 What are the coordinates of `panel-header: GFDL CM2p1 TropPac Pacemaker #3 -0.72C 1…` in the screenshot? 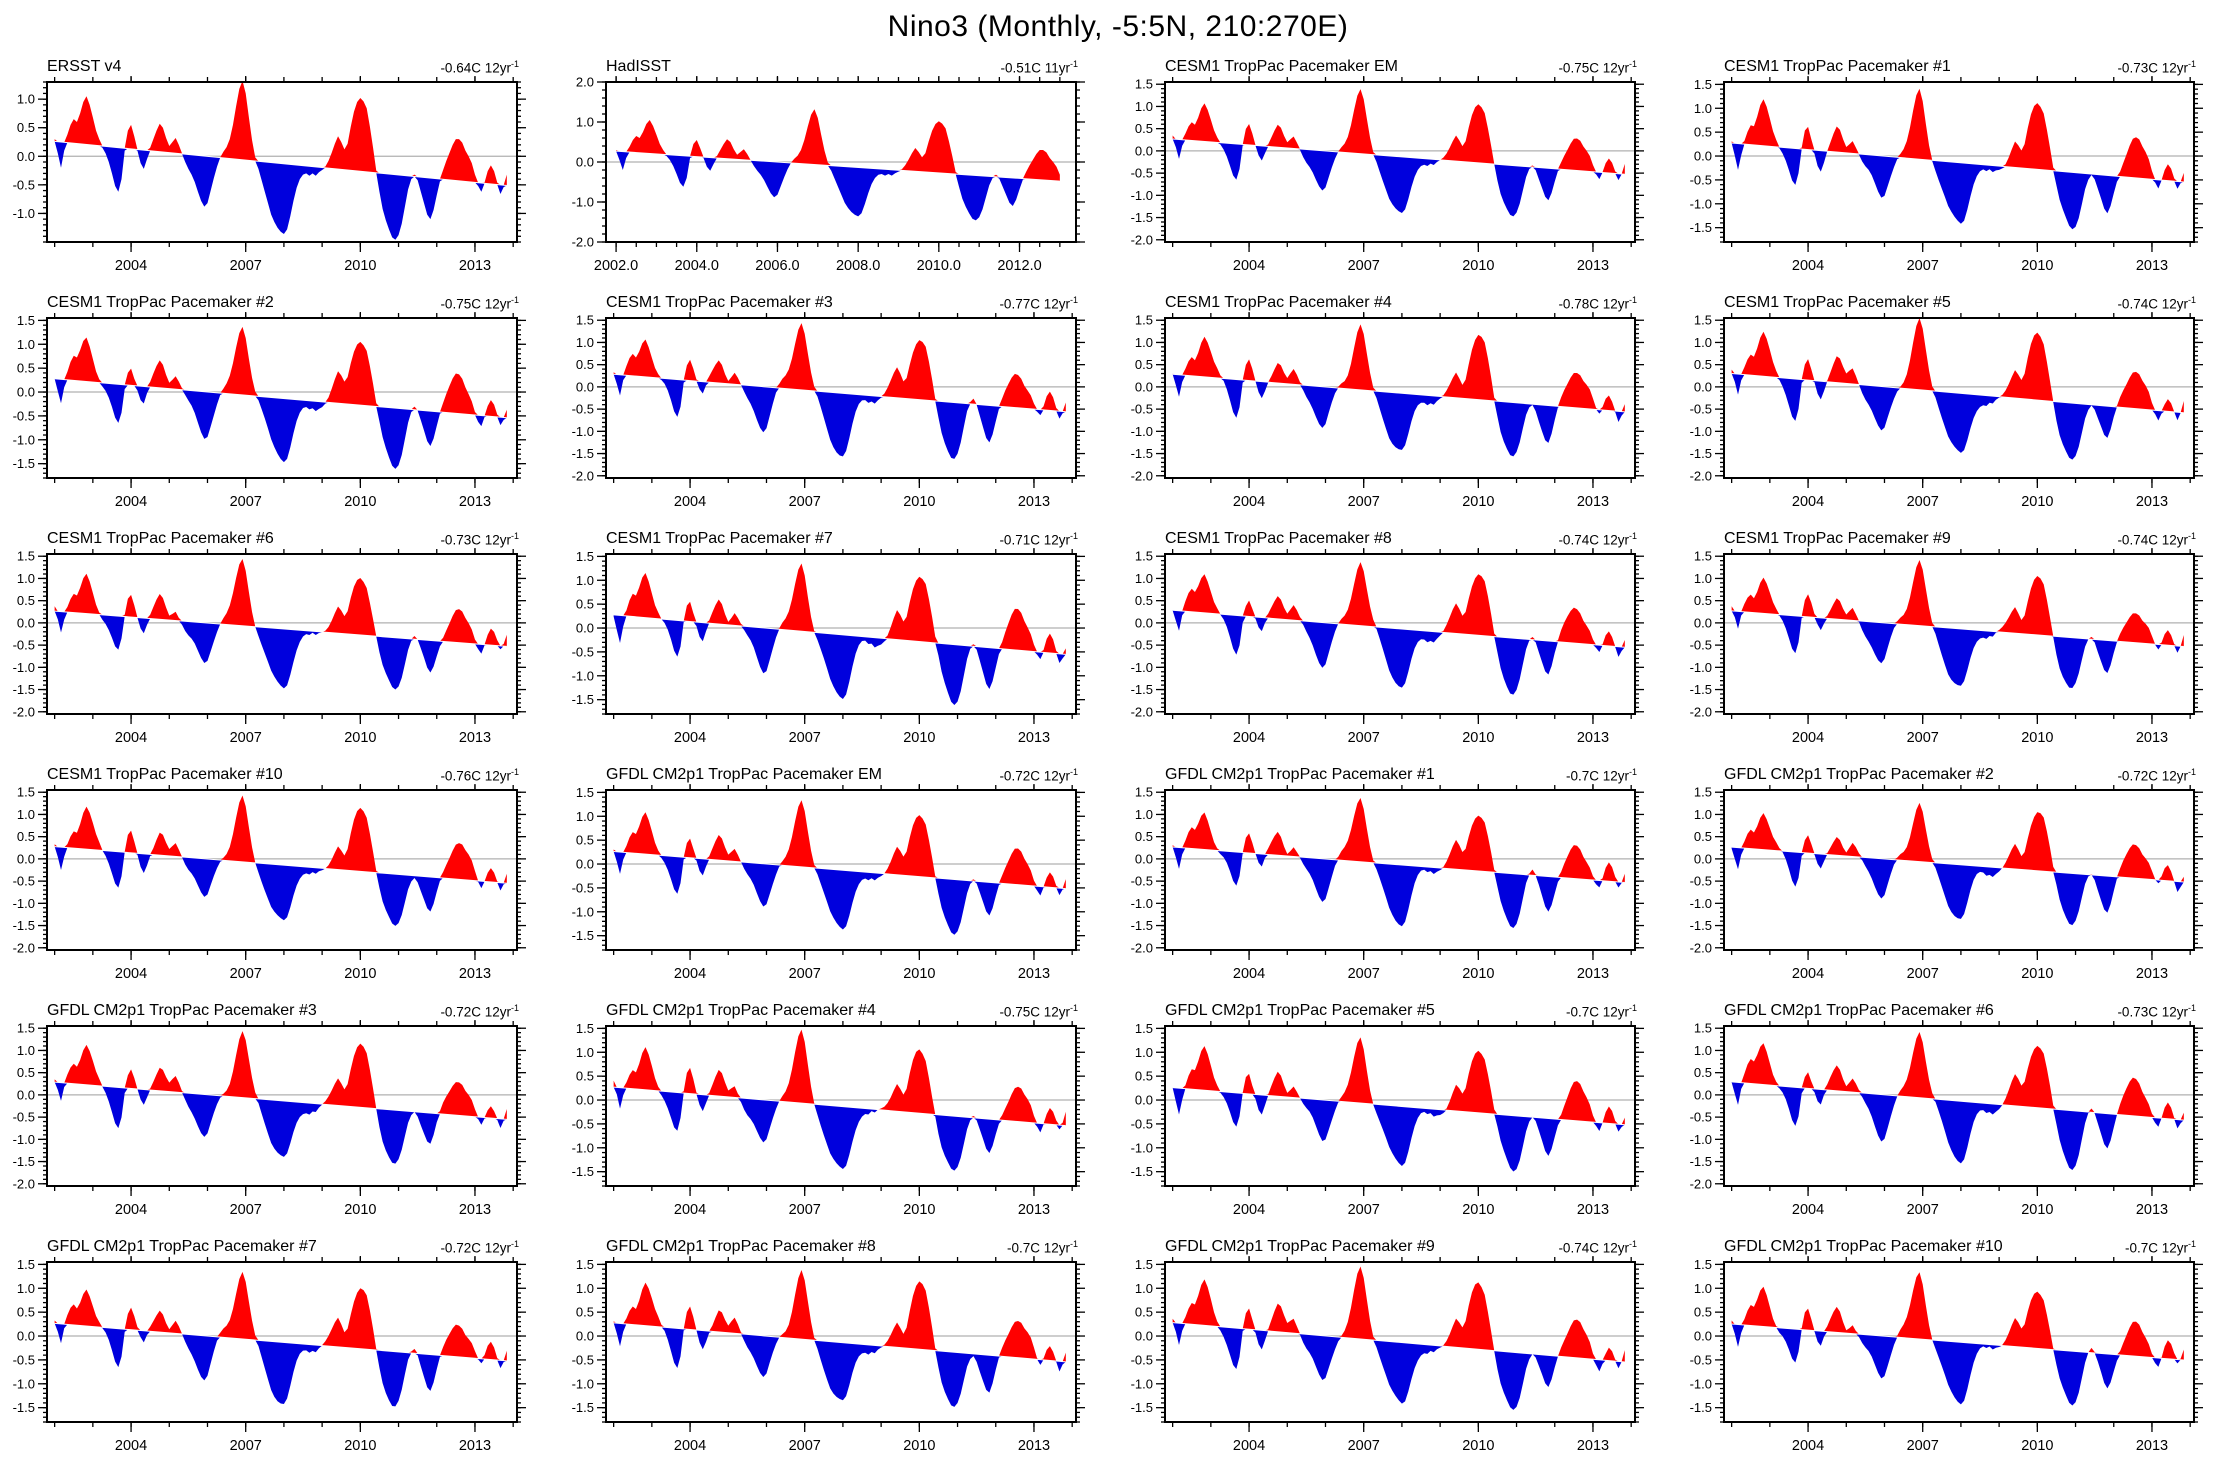 It's located at (279, 1008).